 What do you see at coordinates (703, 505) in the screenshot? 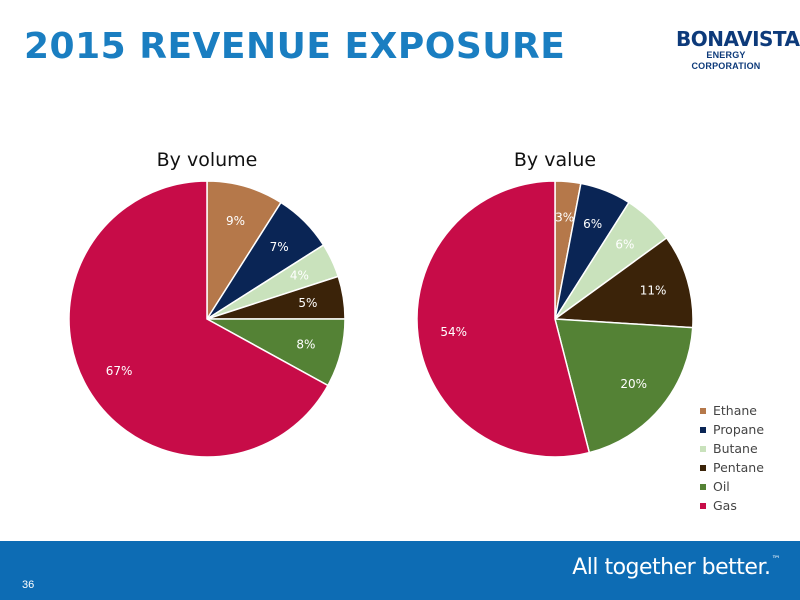
I see `legend-swatch-gas` at bounding box center [703, 505].